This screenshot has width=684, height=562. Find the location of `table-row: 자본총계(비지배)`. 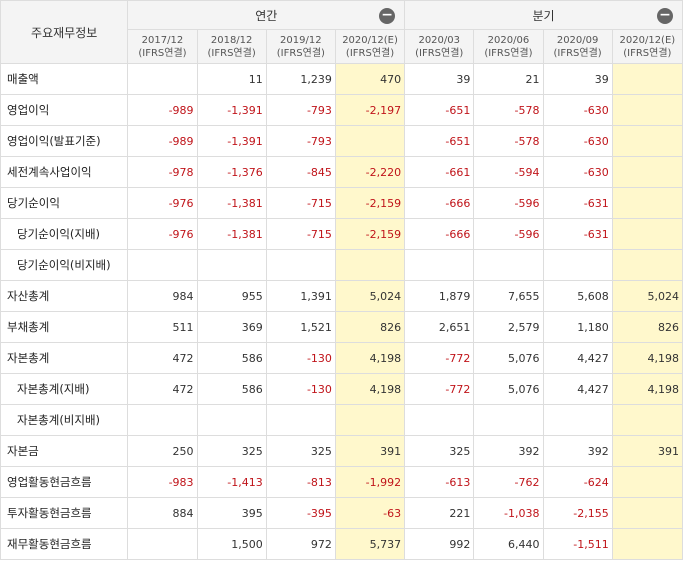

table-row: 자본총계(비지배) is located at coordinates (342, 420).